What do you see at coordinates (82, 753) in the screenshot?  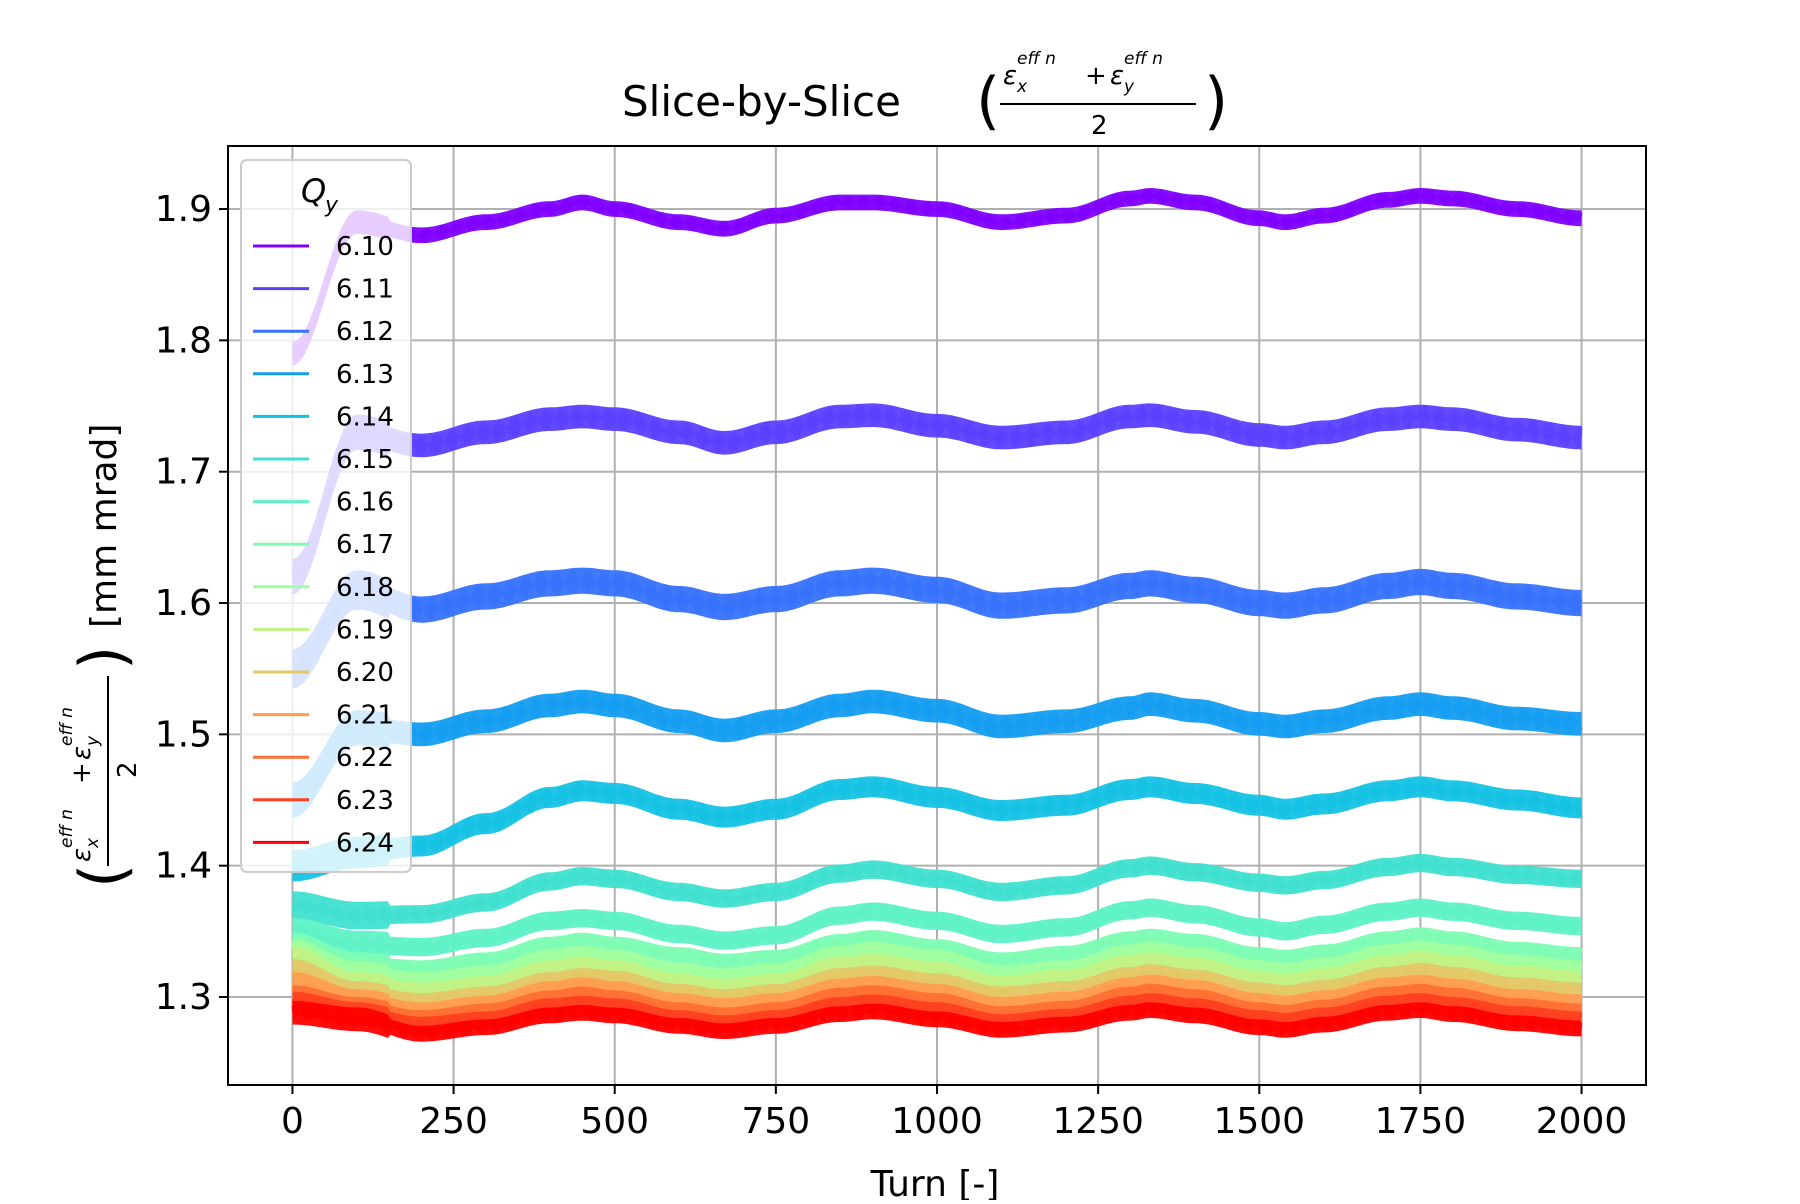 I see `ylabel-eps-y: ε` at bounding box center [82, 753].